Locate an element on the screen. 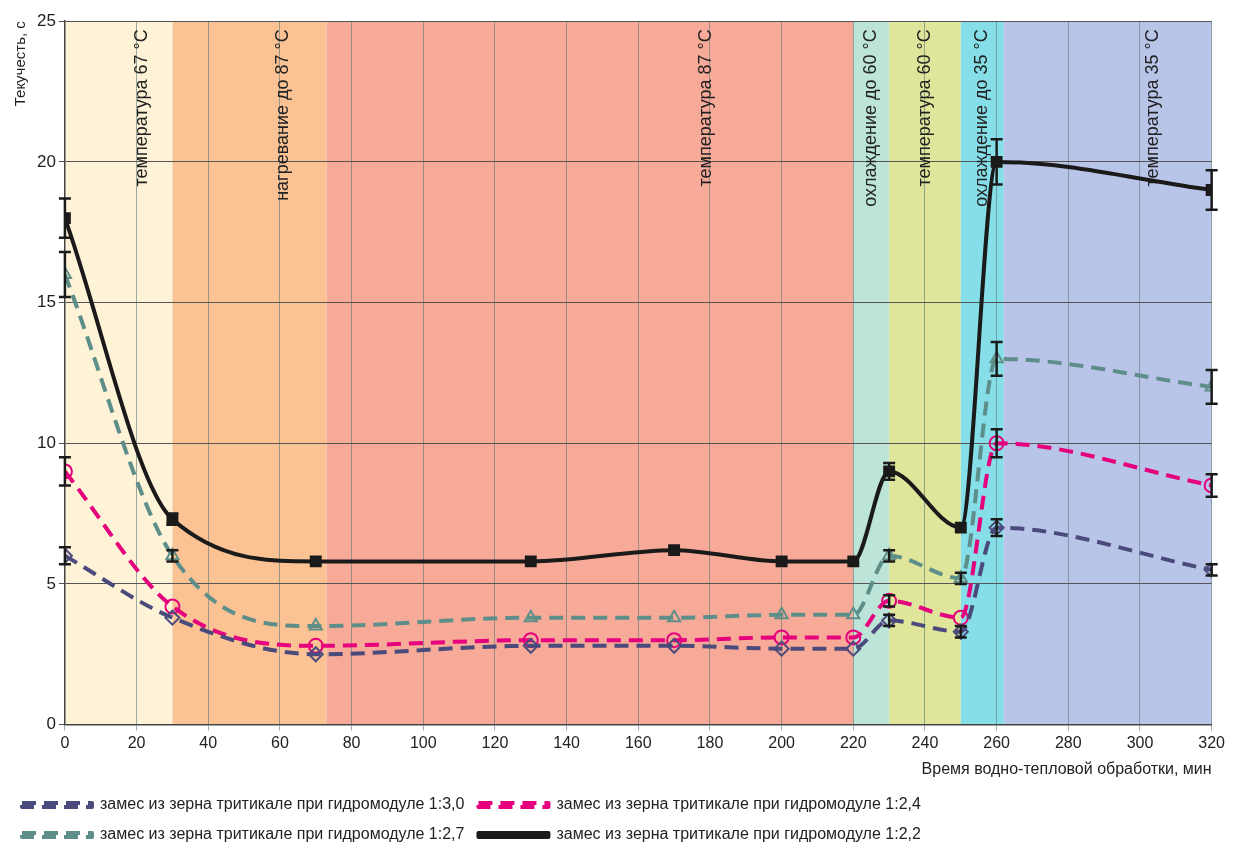 The image size is (1239, 863). x-tick-label: 60 is located at coordinates (280, 742).